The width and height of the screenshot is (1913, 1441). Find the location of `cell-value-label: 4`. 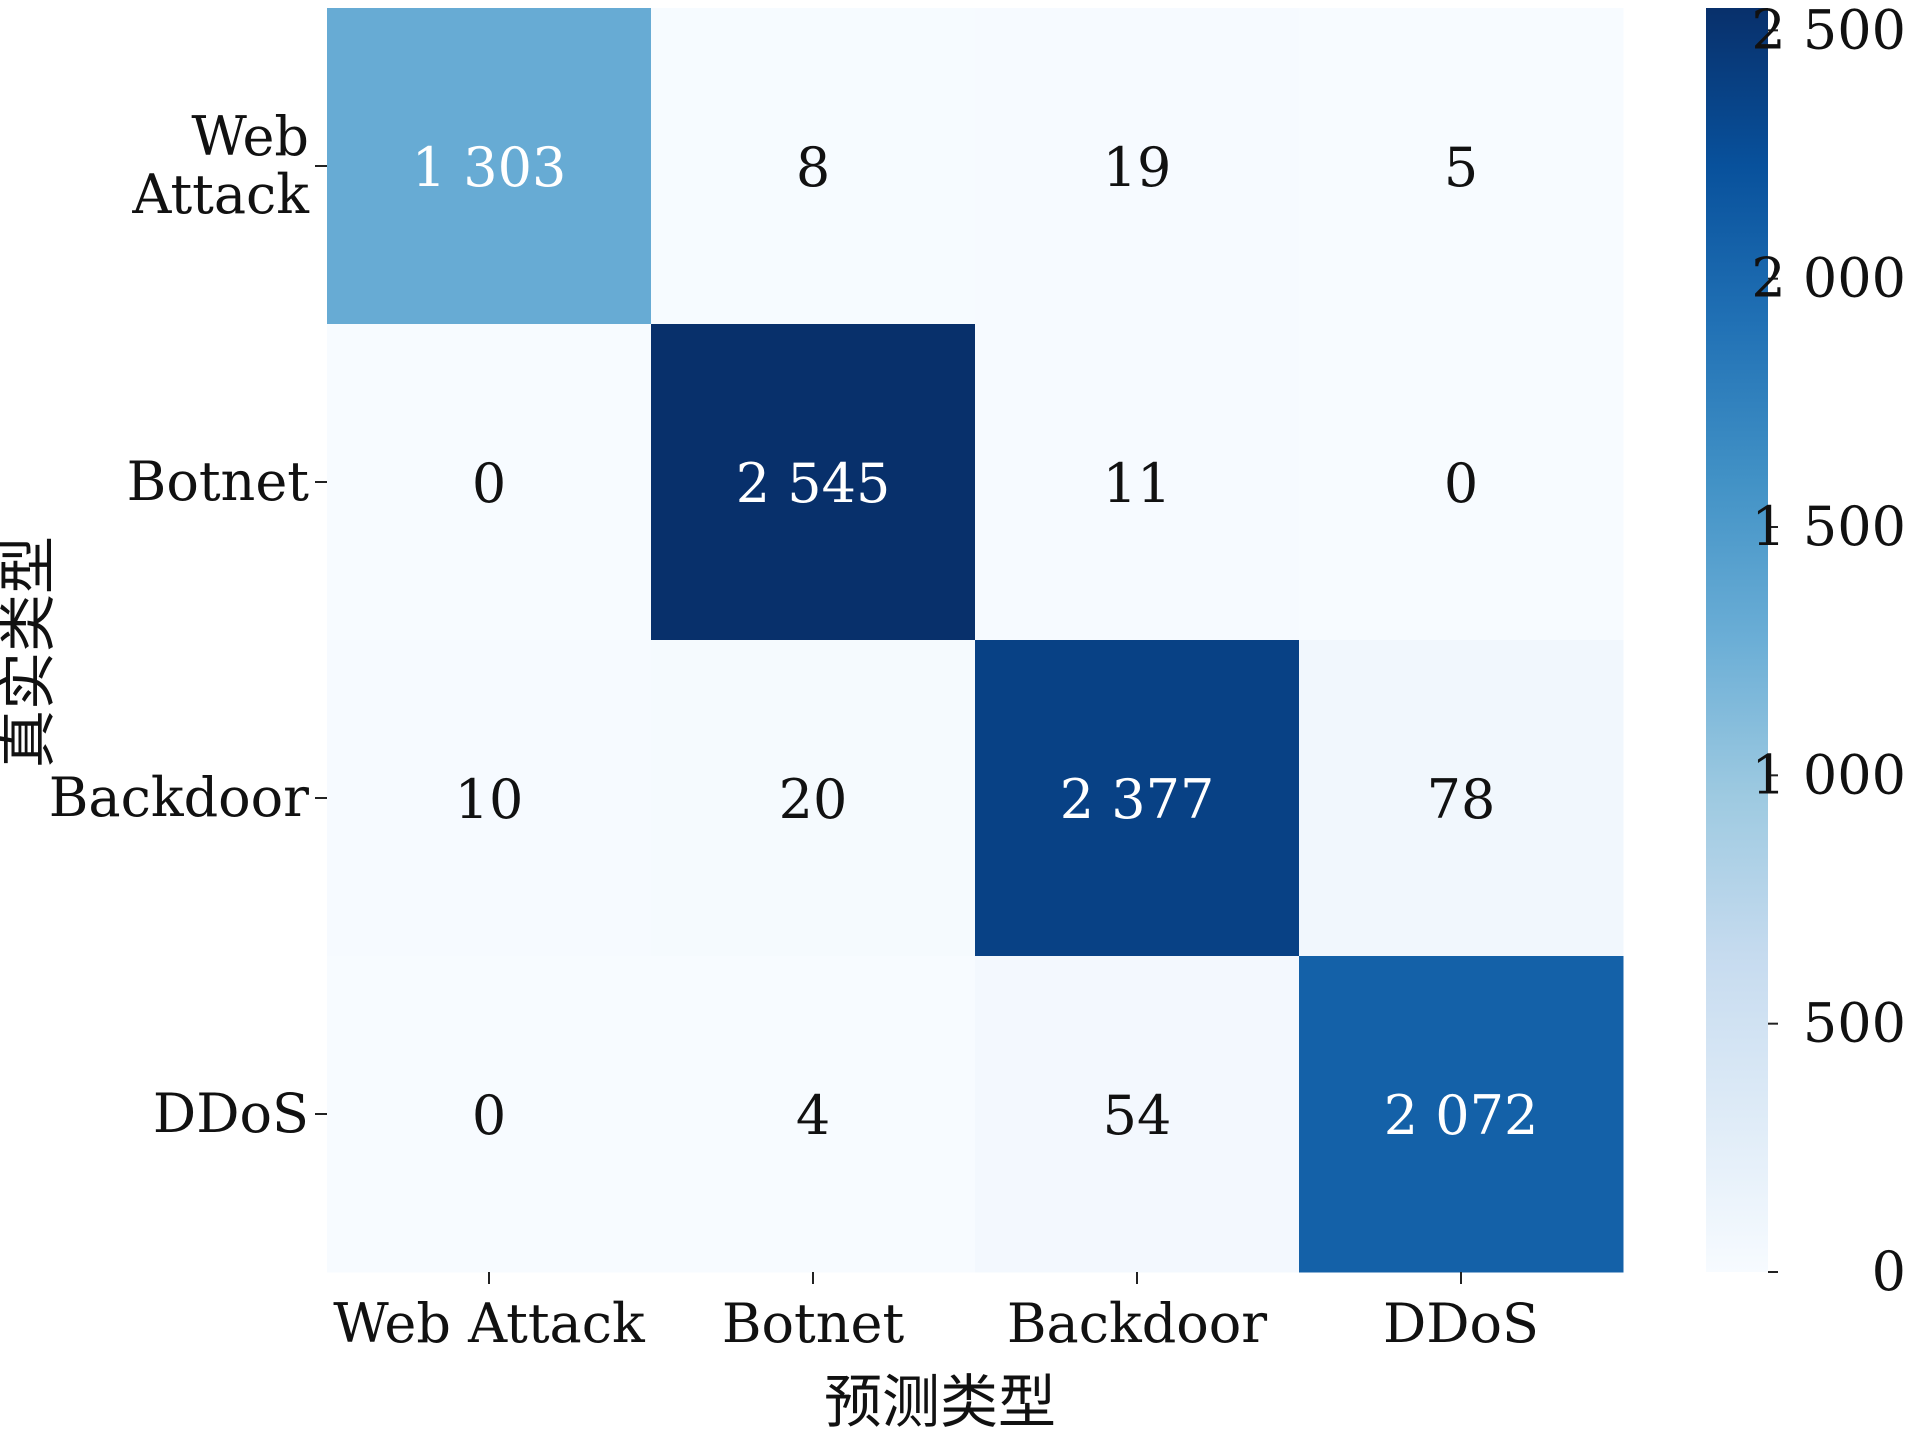

cell-value-label: 4 is located at coordinates (813, 1115).